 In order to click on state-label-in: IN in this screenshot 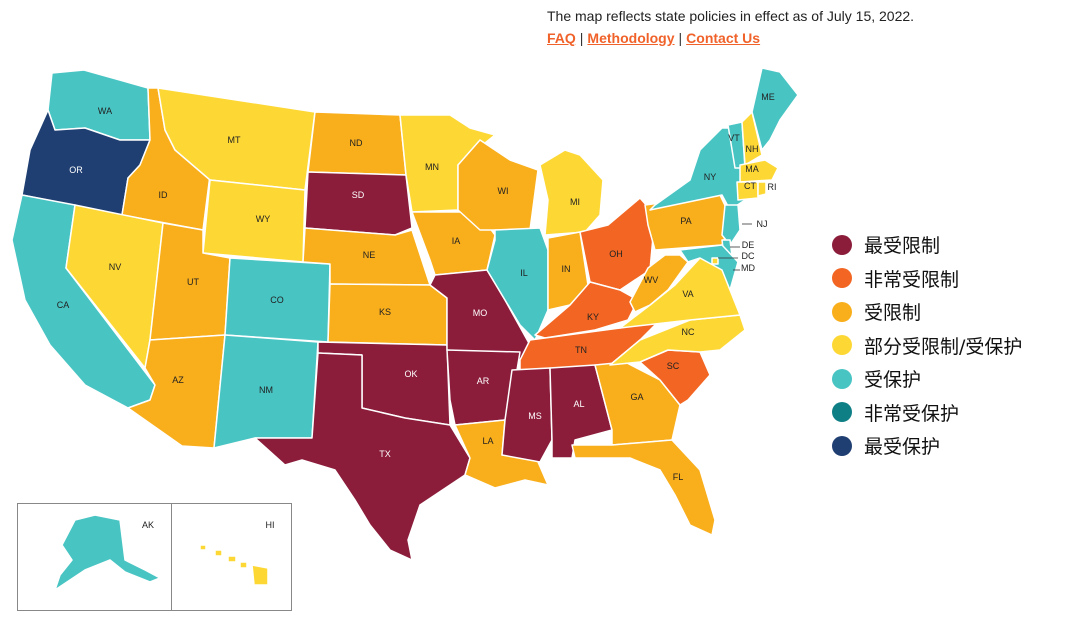, I will do `click(566, 269)`.